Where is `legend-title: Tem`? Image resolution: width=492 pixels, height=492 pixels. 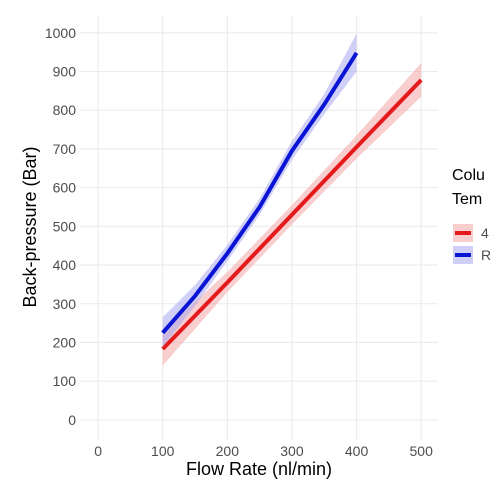 legend-title: Tem is located at coordinates (467, 199).